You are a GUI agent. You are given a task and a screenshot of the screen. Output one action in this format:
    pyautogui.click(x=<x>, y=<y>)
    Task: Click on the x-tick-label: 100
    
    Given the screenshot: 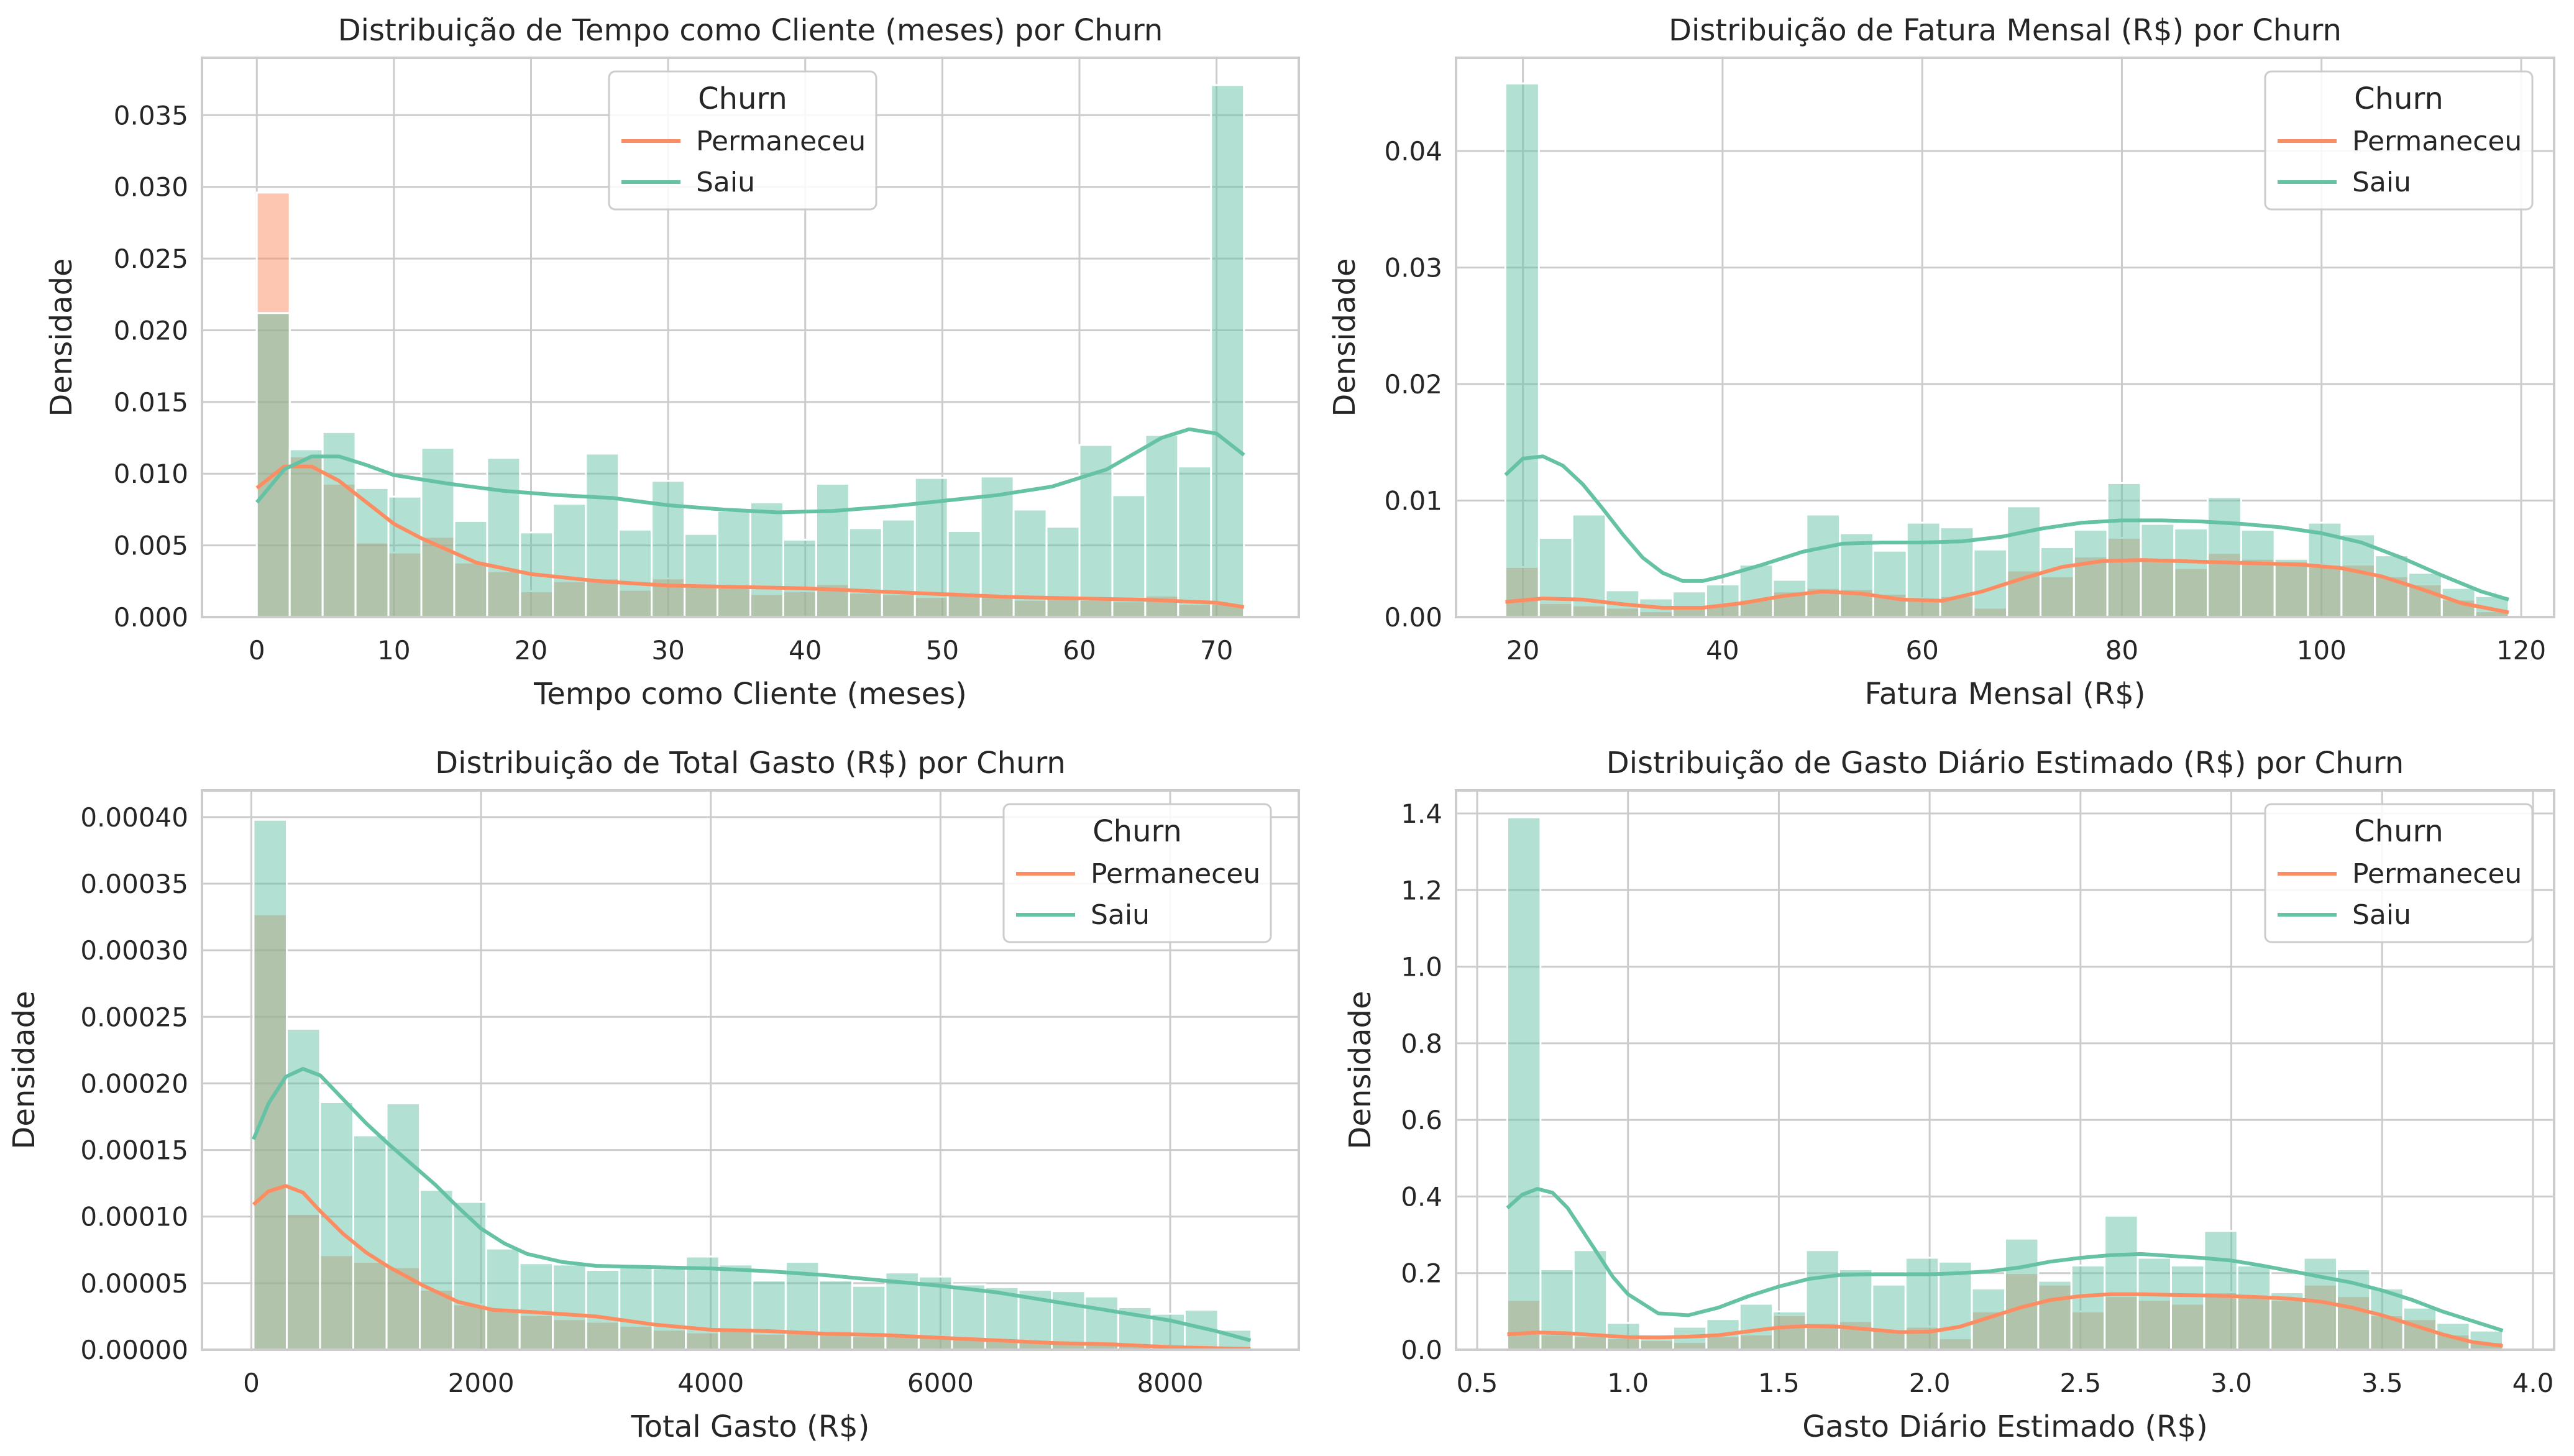 What is the action you would take?
    pyautogui.click(x=2322, y=651)
    